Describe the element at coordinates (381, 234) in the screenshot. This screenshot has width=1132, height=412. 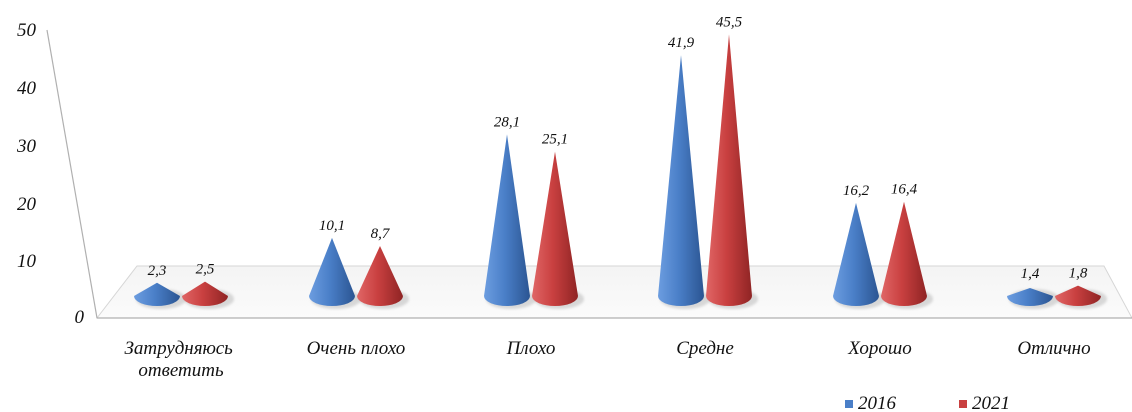
I see `data-label: 8,7` at that location.